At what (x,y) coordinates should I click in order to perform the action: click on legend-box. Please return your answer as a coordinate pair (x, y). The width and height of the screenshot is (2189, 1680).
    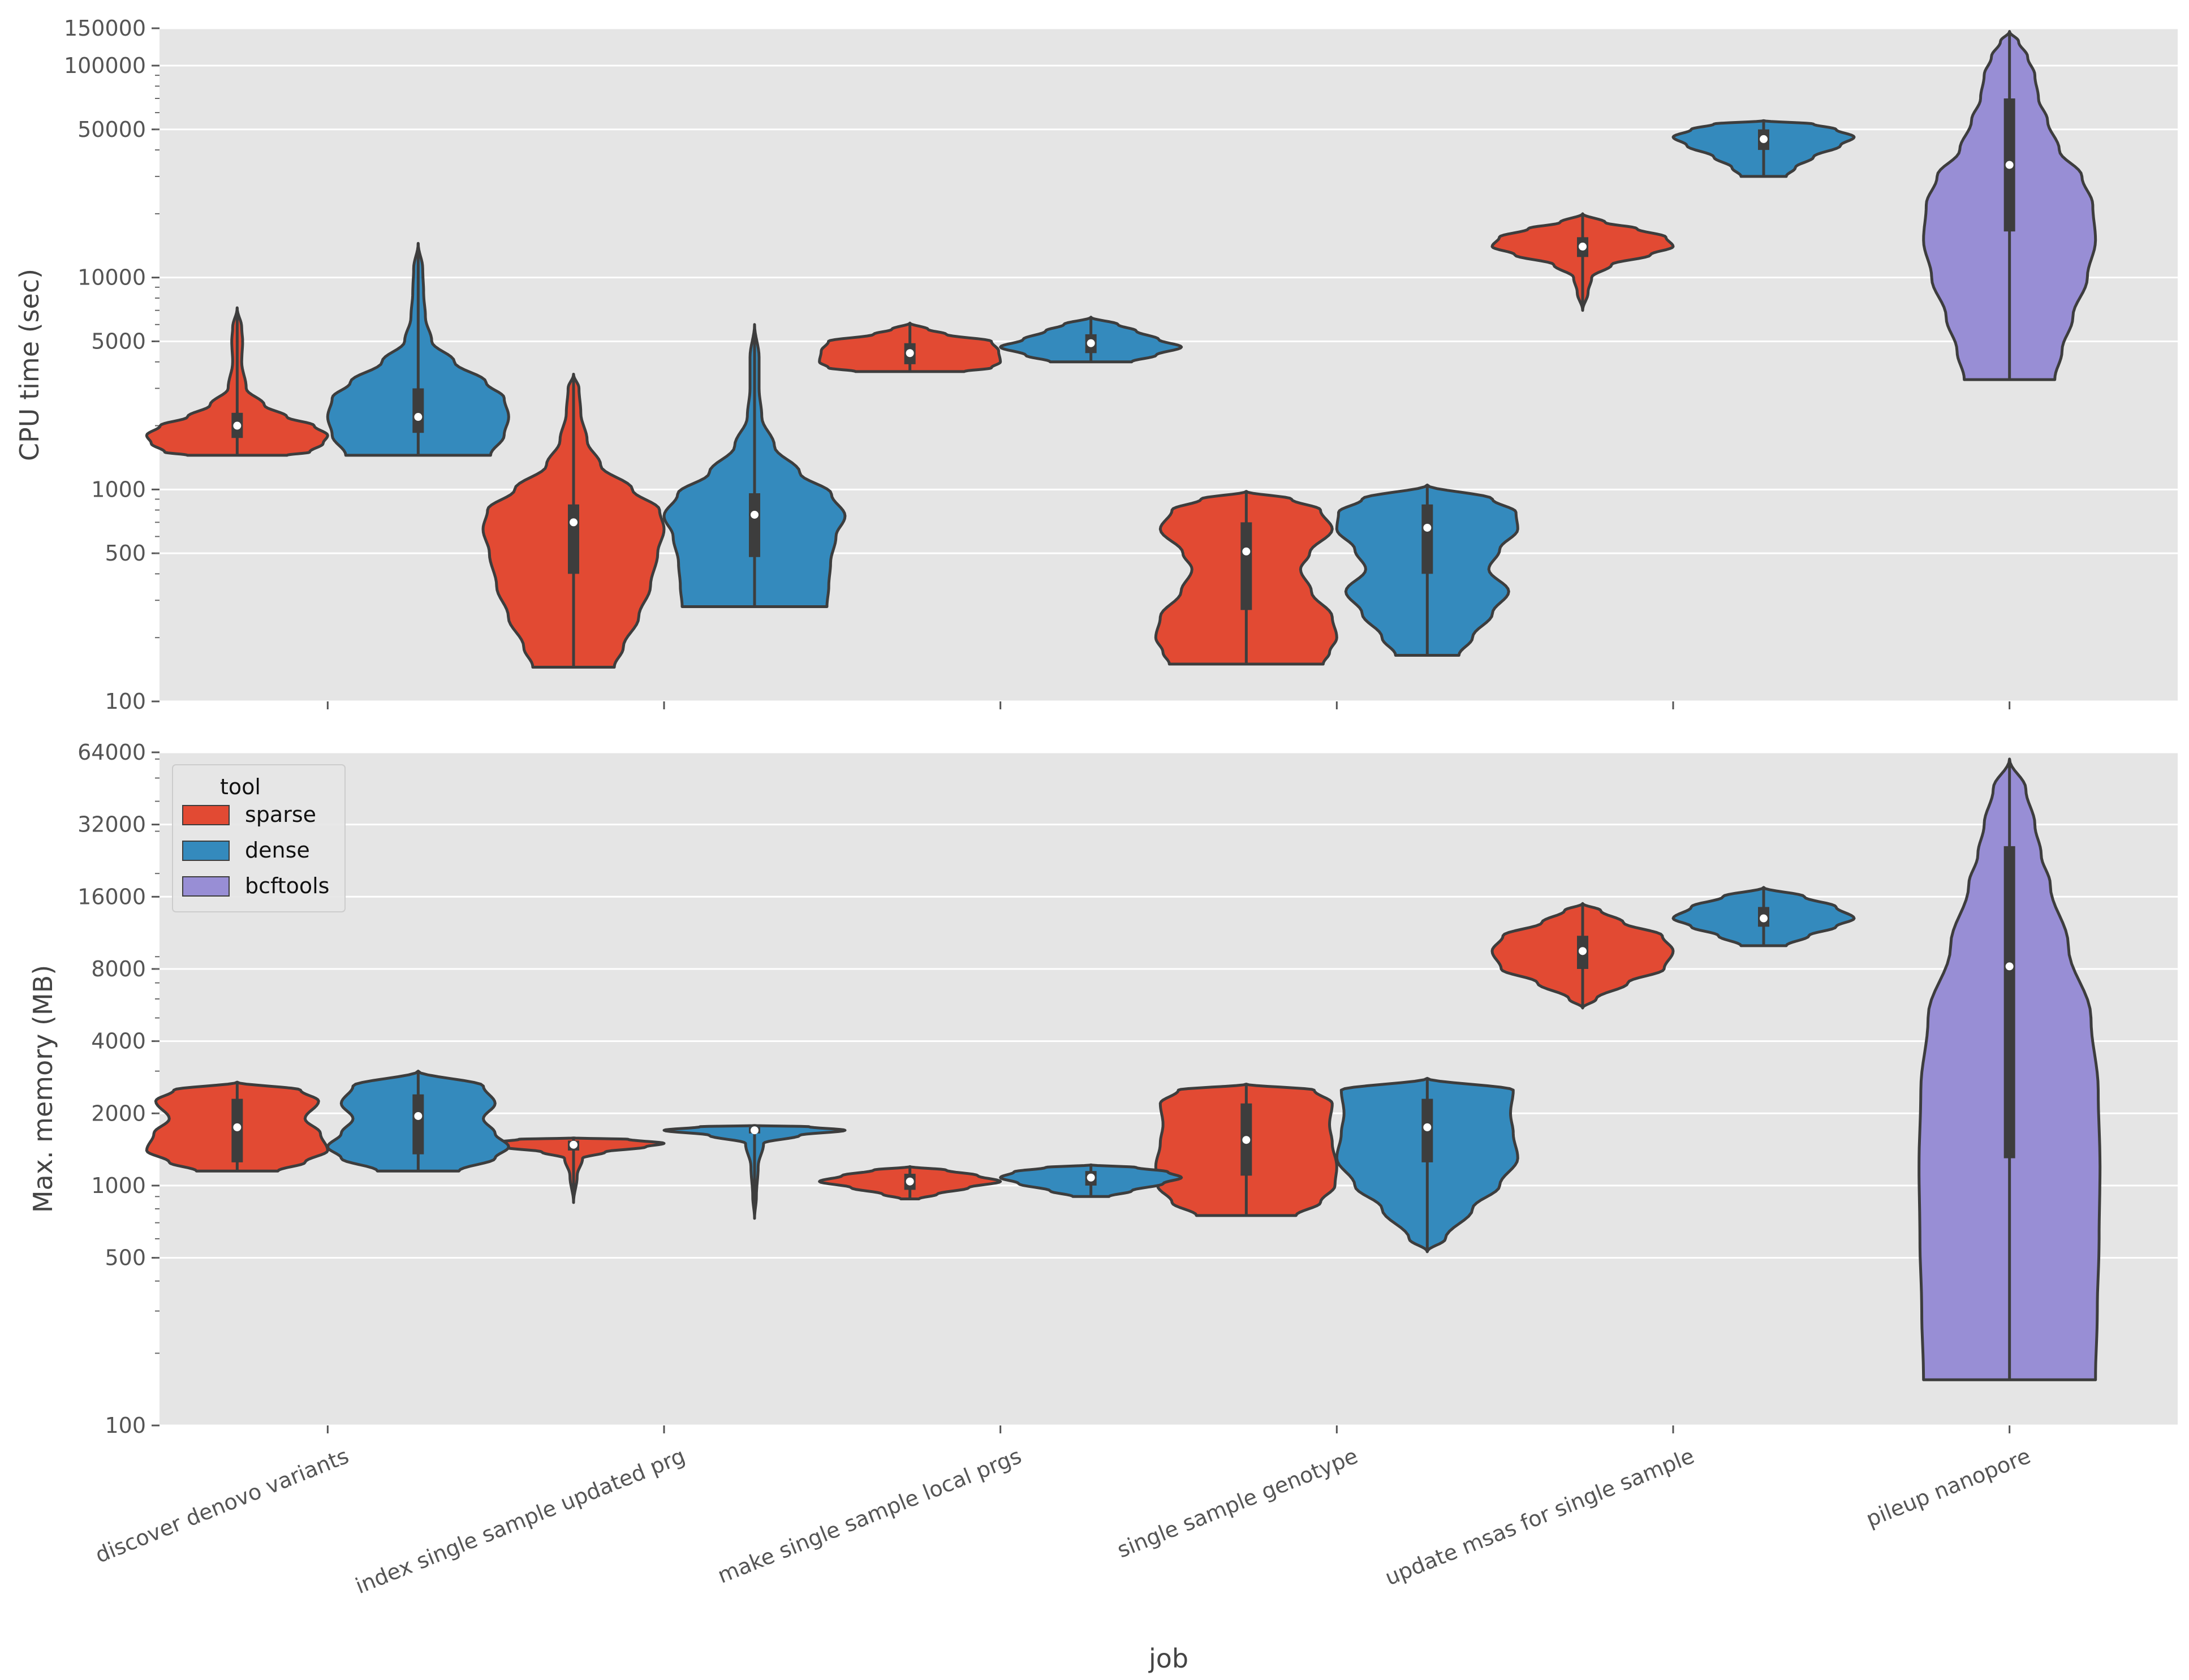
    Looking at the image, I should click on (259, 838).